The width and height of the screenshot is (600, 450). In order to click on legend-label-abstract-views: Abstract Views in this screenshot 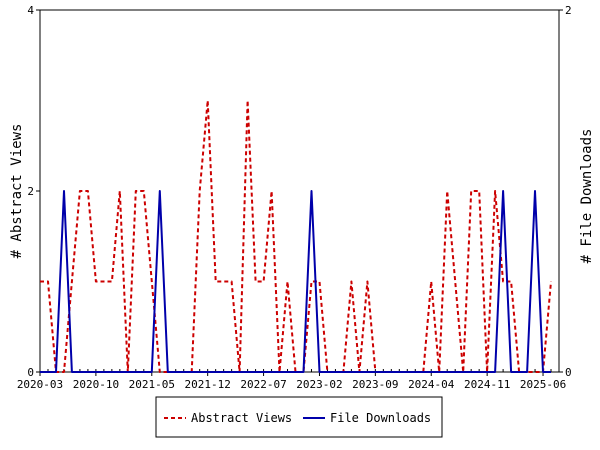, I will do `click(241, 418)`.